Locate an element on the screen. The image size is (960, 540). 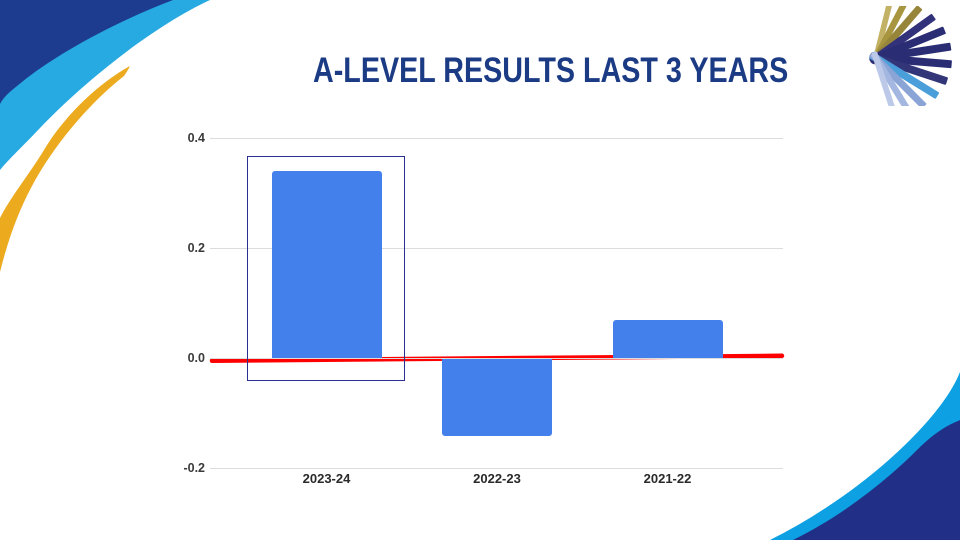
x-axis-tick-label: 2023-24 is located at coordinates (326, 478).